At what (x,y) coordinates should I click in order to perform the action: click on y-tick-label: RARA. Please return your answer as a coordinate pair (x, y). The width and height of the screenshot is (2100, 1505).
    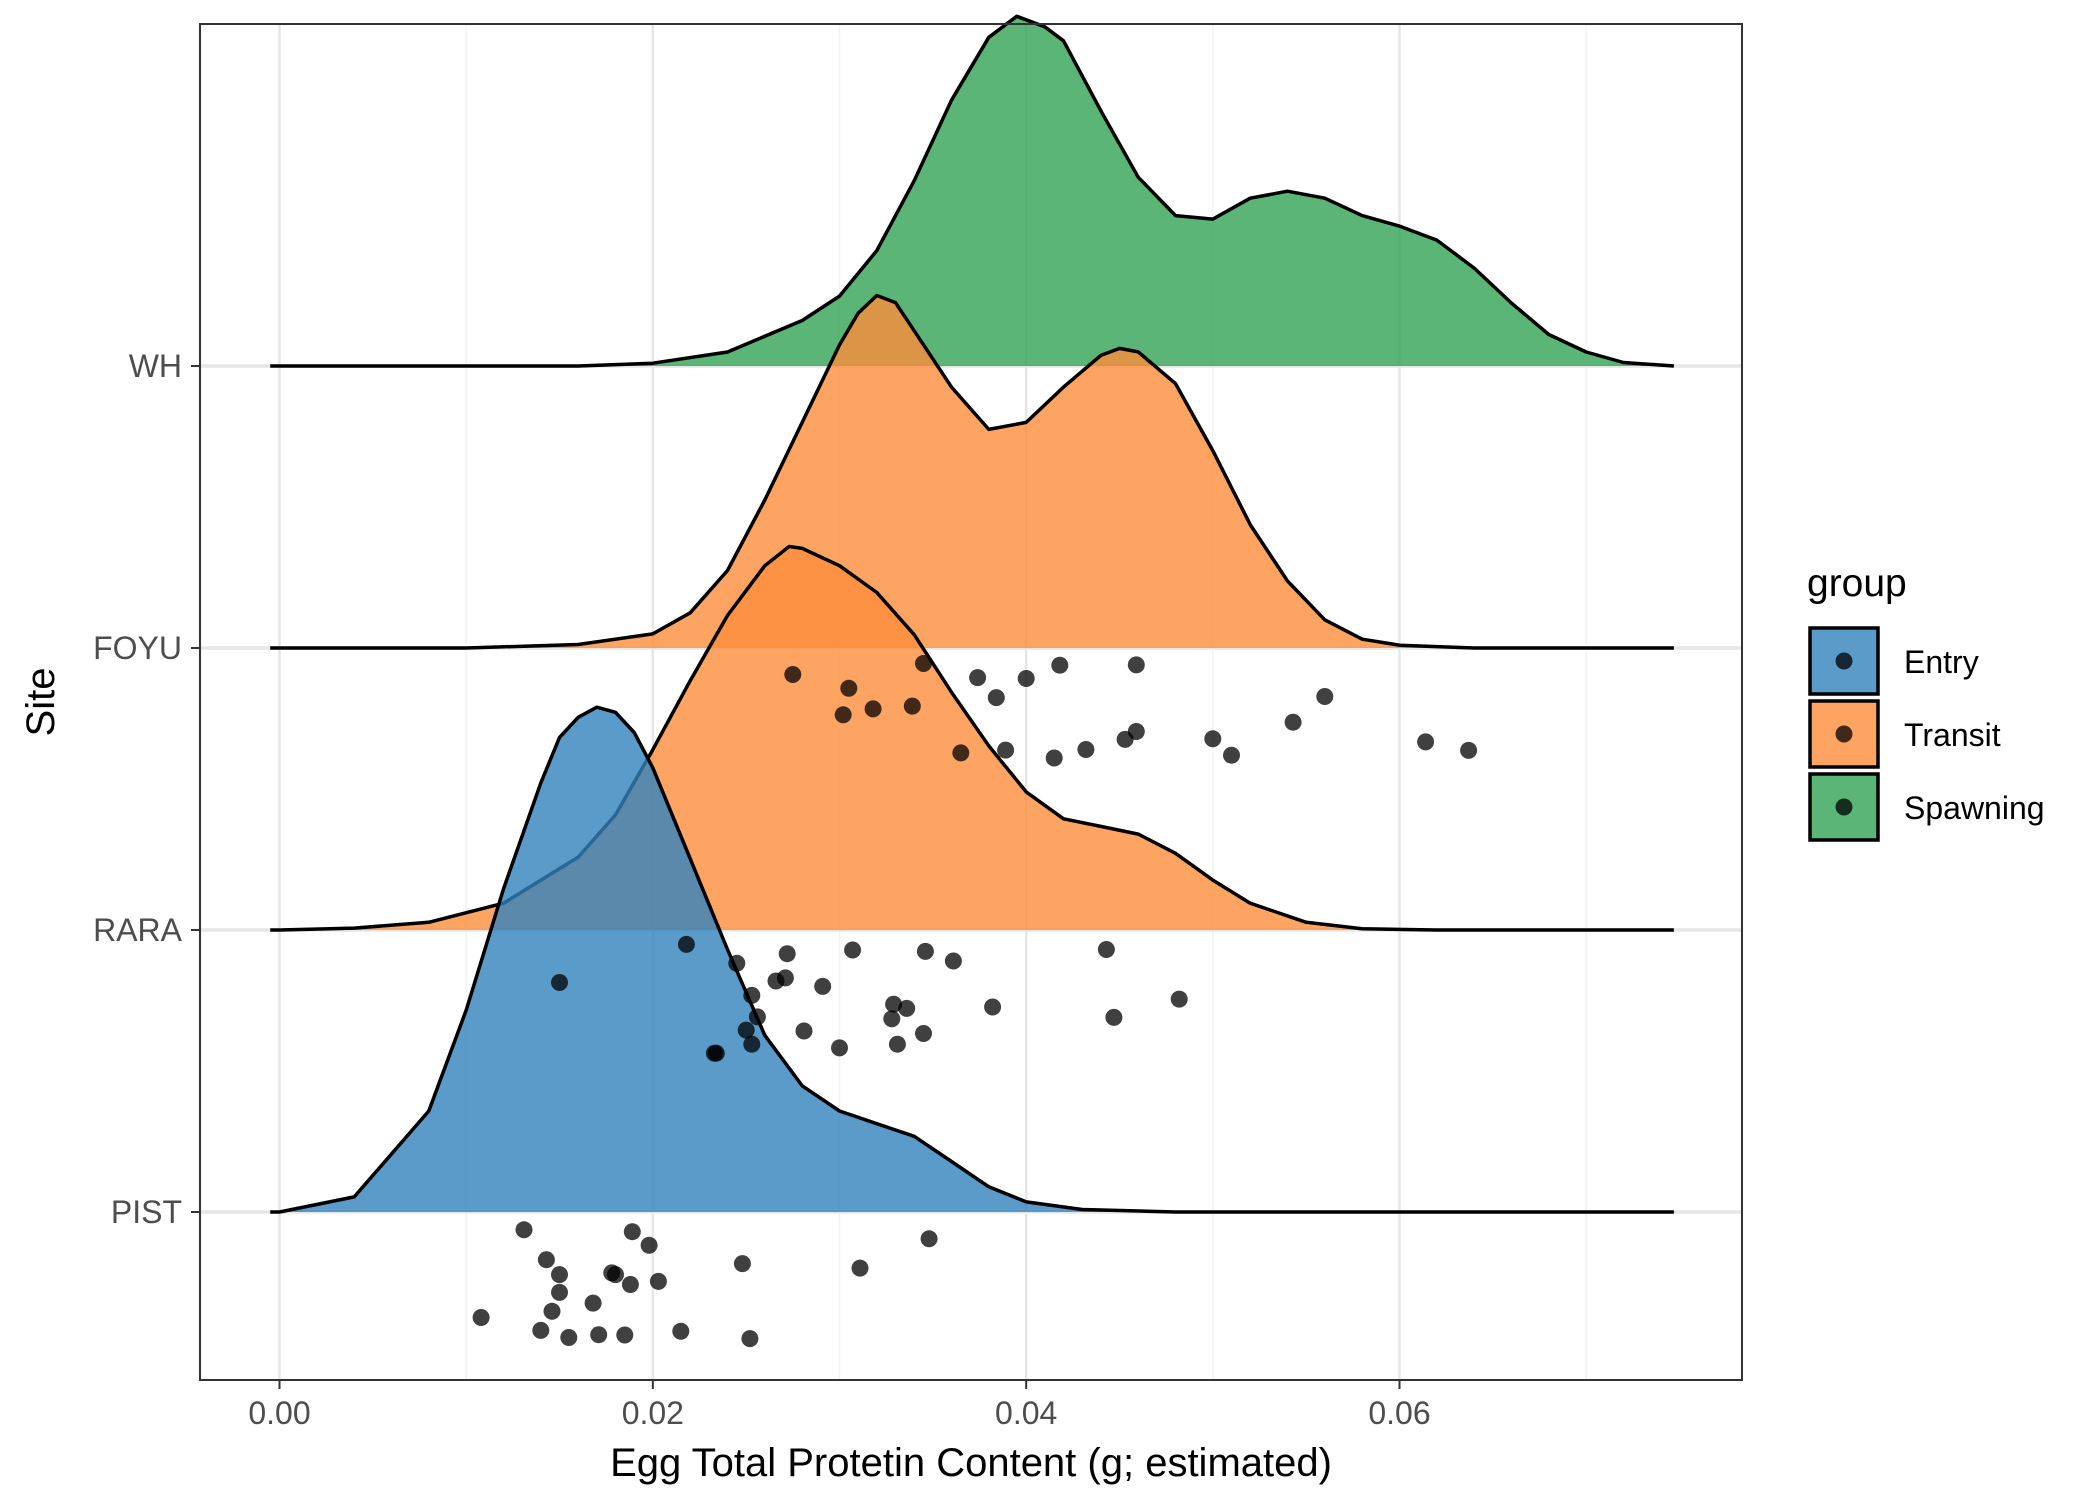
    Looking at the image, I should click on (138, 930).